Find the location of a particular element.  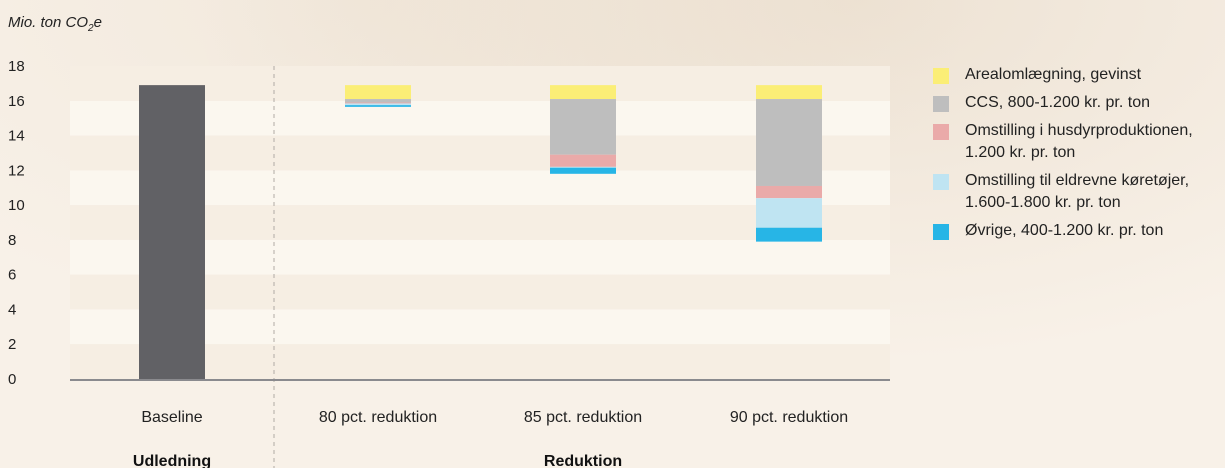

legend-label: Omstilling til eldrevne køretøjer, is located at coordinates (1077, 180).